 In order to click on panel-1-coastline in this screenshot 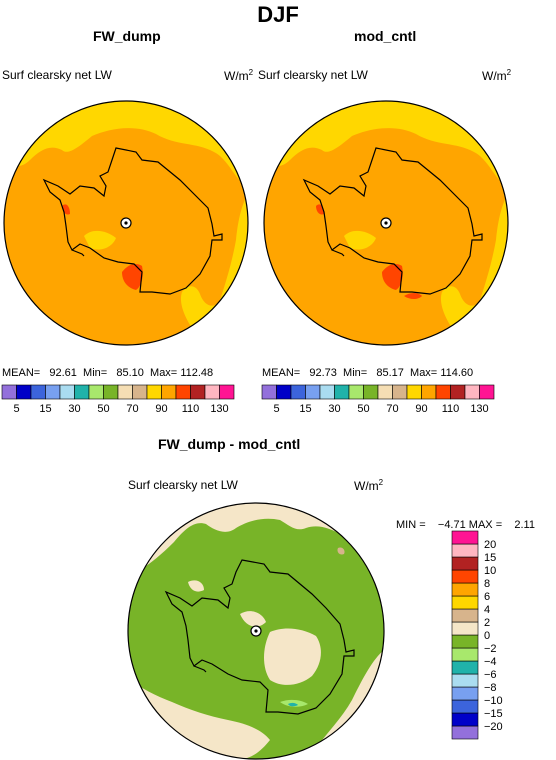, I will do `click(132, 221)`.